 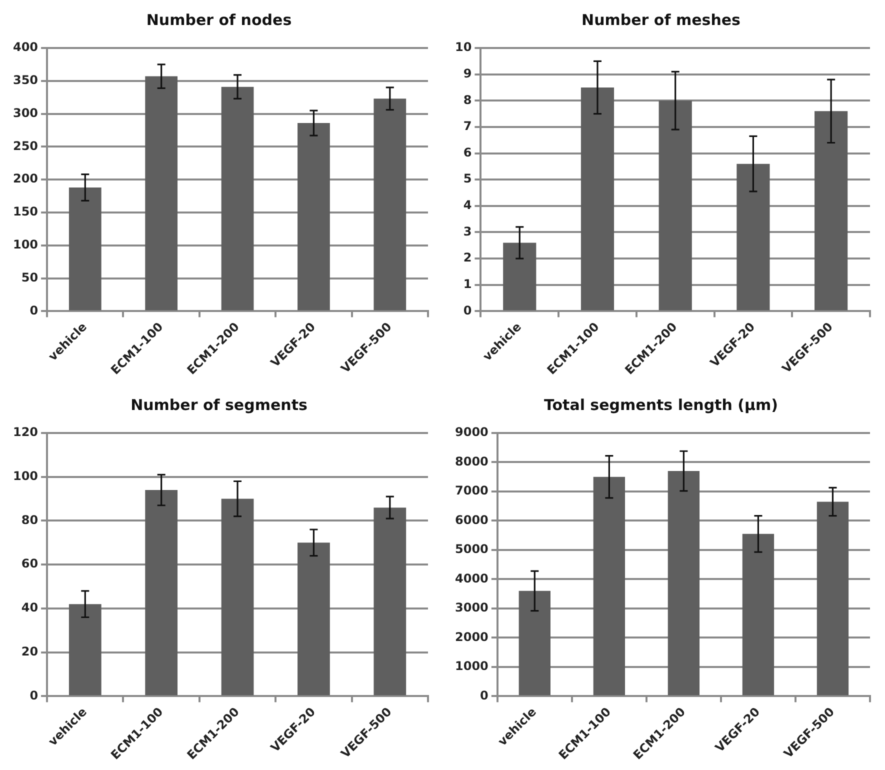 I want to click on y-tick-label: 7000, so click(x=471, y=491).